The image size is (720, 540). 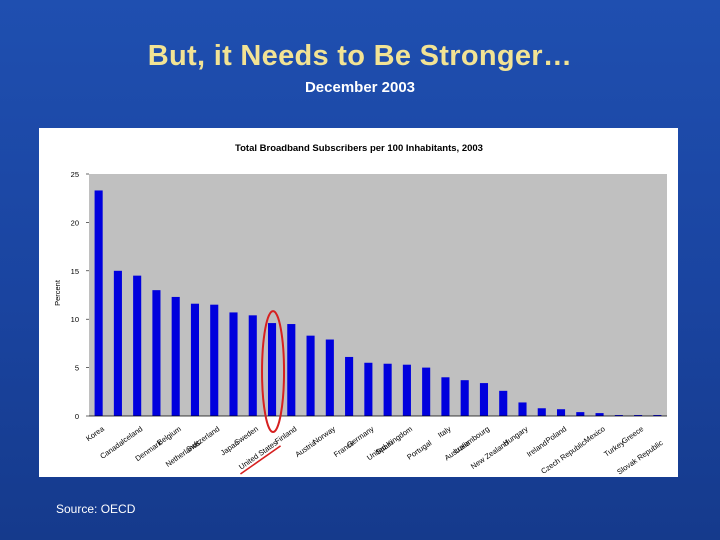 I want to click on bar-spain, so click(x=387, y=389).